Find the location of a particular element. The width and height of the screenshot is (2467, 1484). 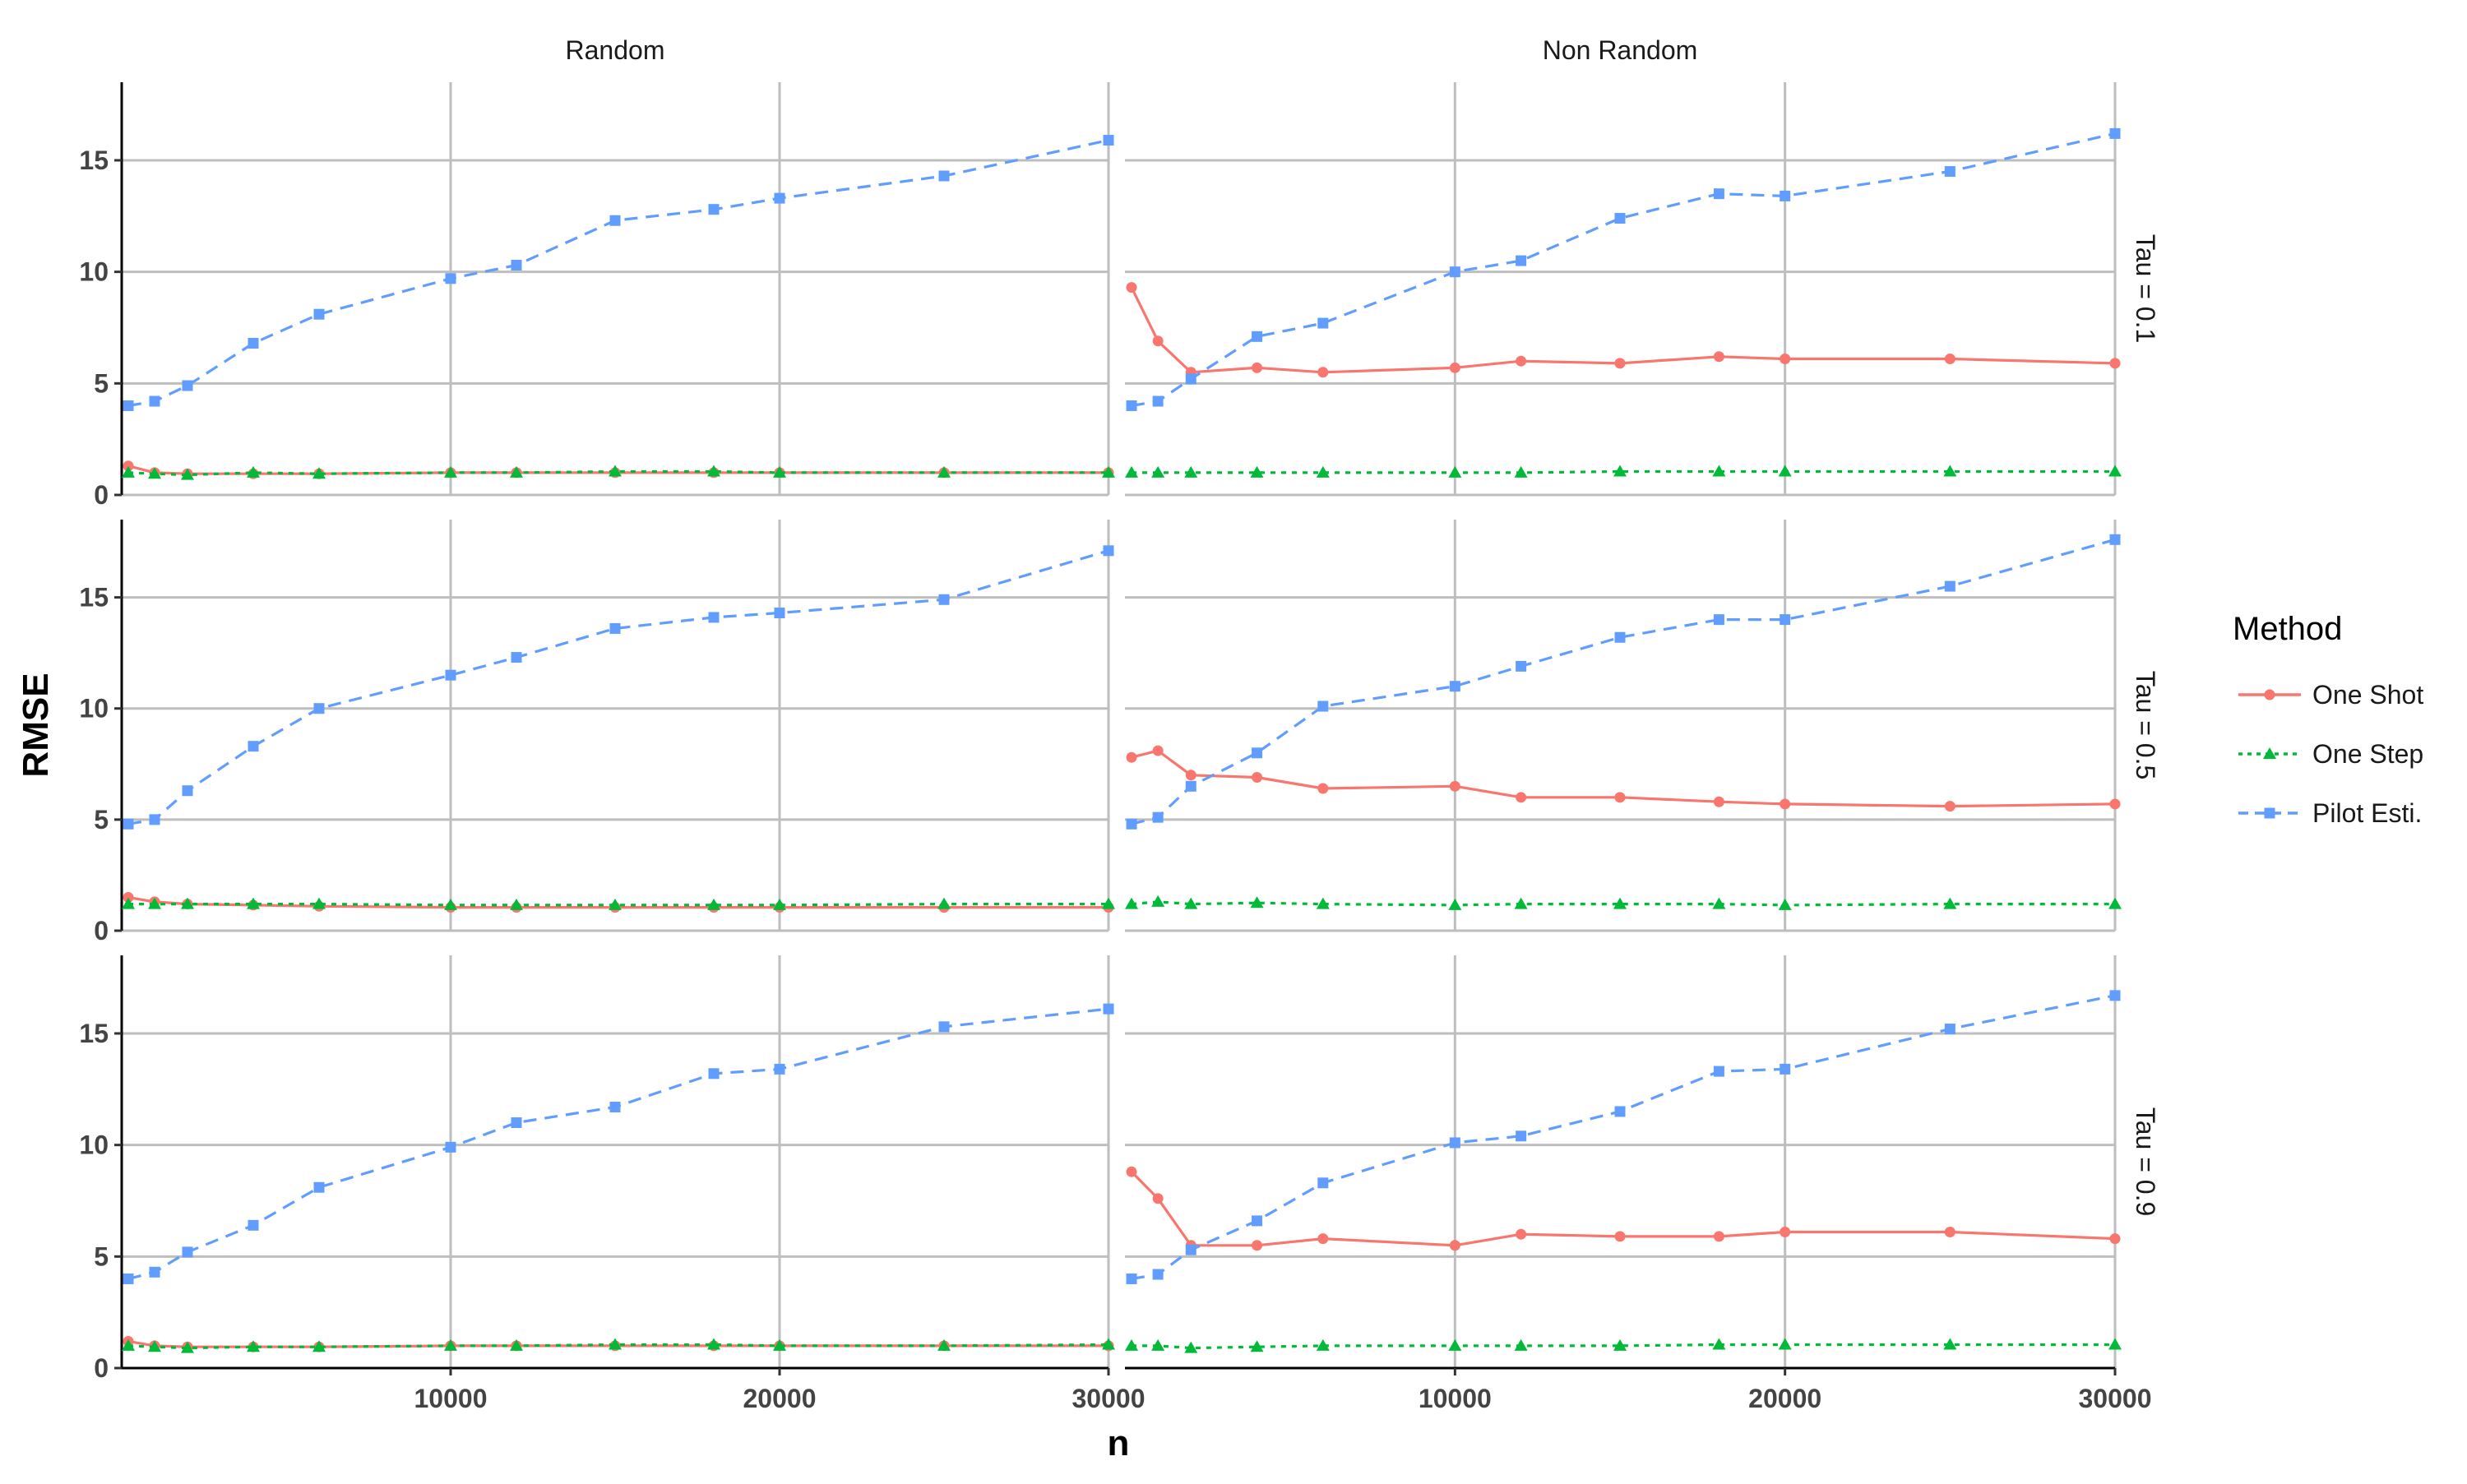

x-axis-title: n is located at coordinates (1119, 1443).